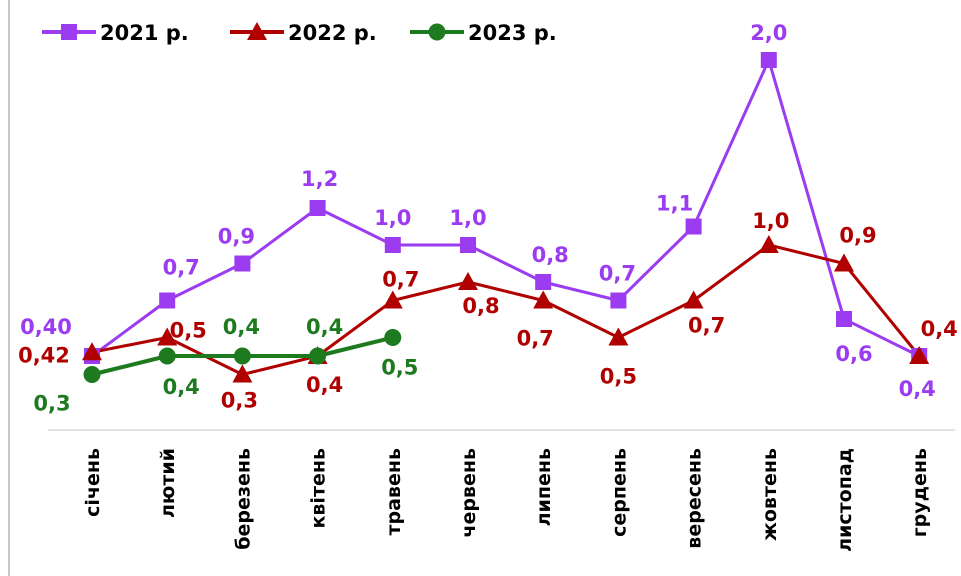 This screenshot has height=576, width=961. What do you see at coordinates (768, 33) in the screenshot?
I see `data-label: 2,0` at bounding box center [768, 33].